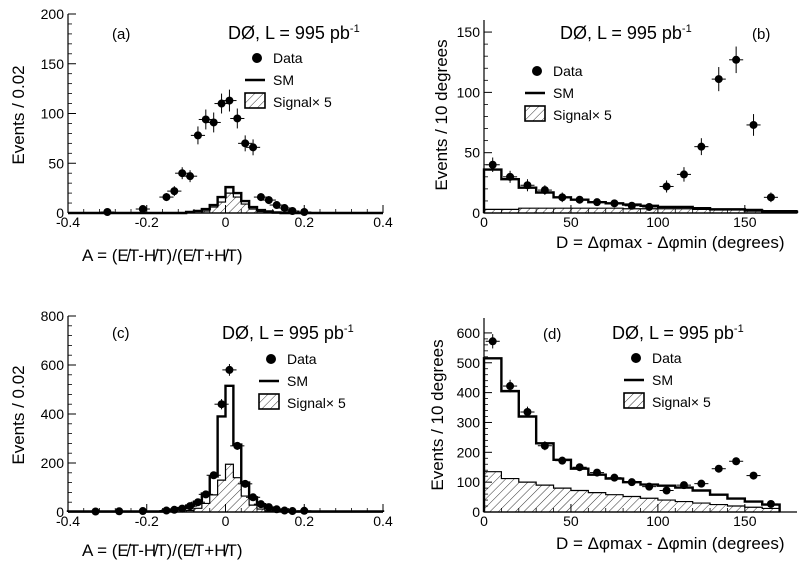 The image size is (801, 561). I want to click on y-tick-label: 100, so click(469, 92).